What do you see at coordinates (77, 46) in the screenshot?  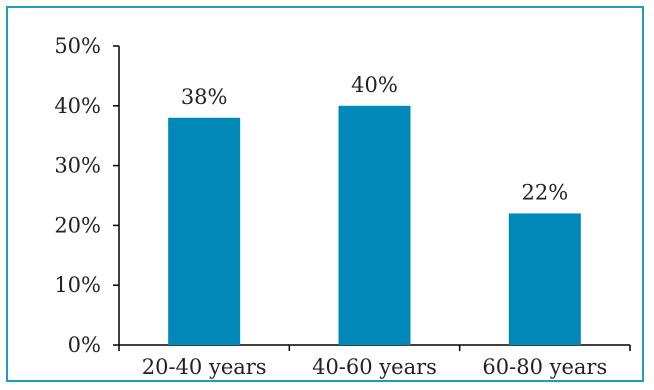 I see `y-axis-tick-label: 50%` at bounding box center [77, 46].